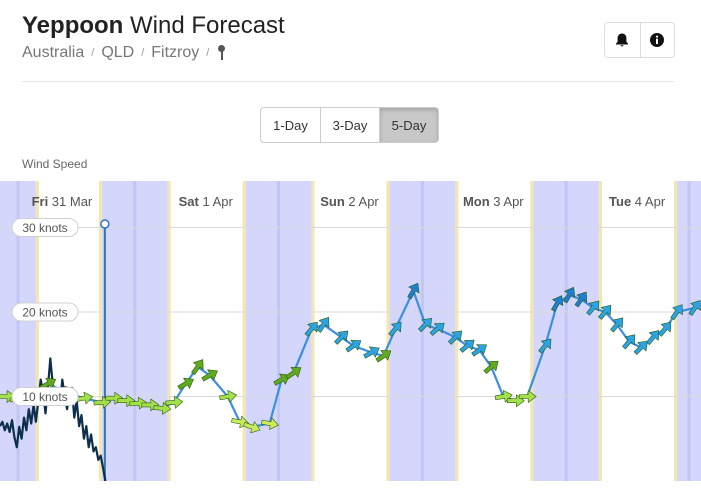  What do you see at coordinates (53, 52) in the screenshot?
I see `breadcrumb-country: Australia` at bounding box center [53, 52].